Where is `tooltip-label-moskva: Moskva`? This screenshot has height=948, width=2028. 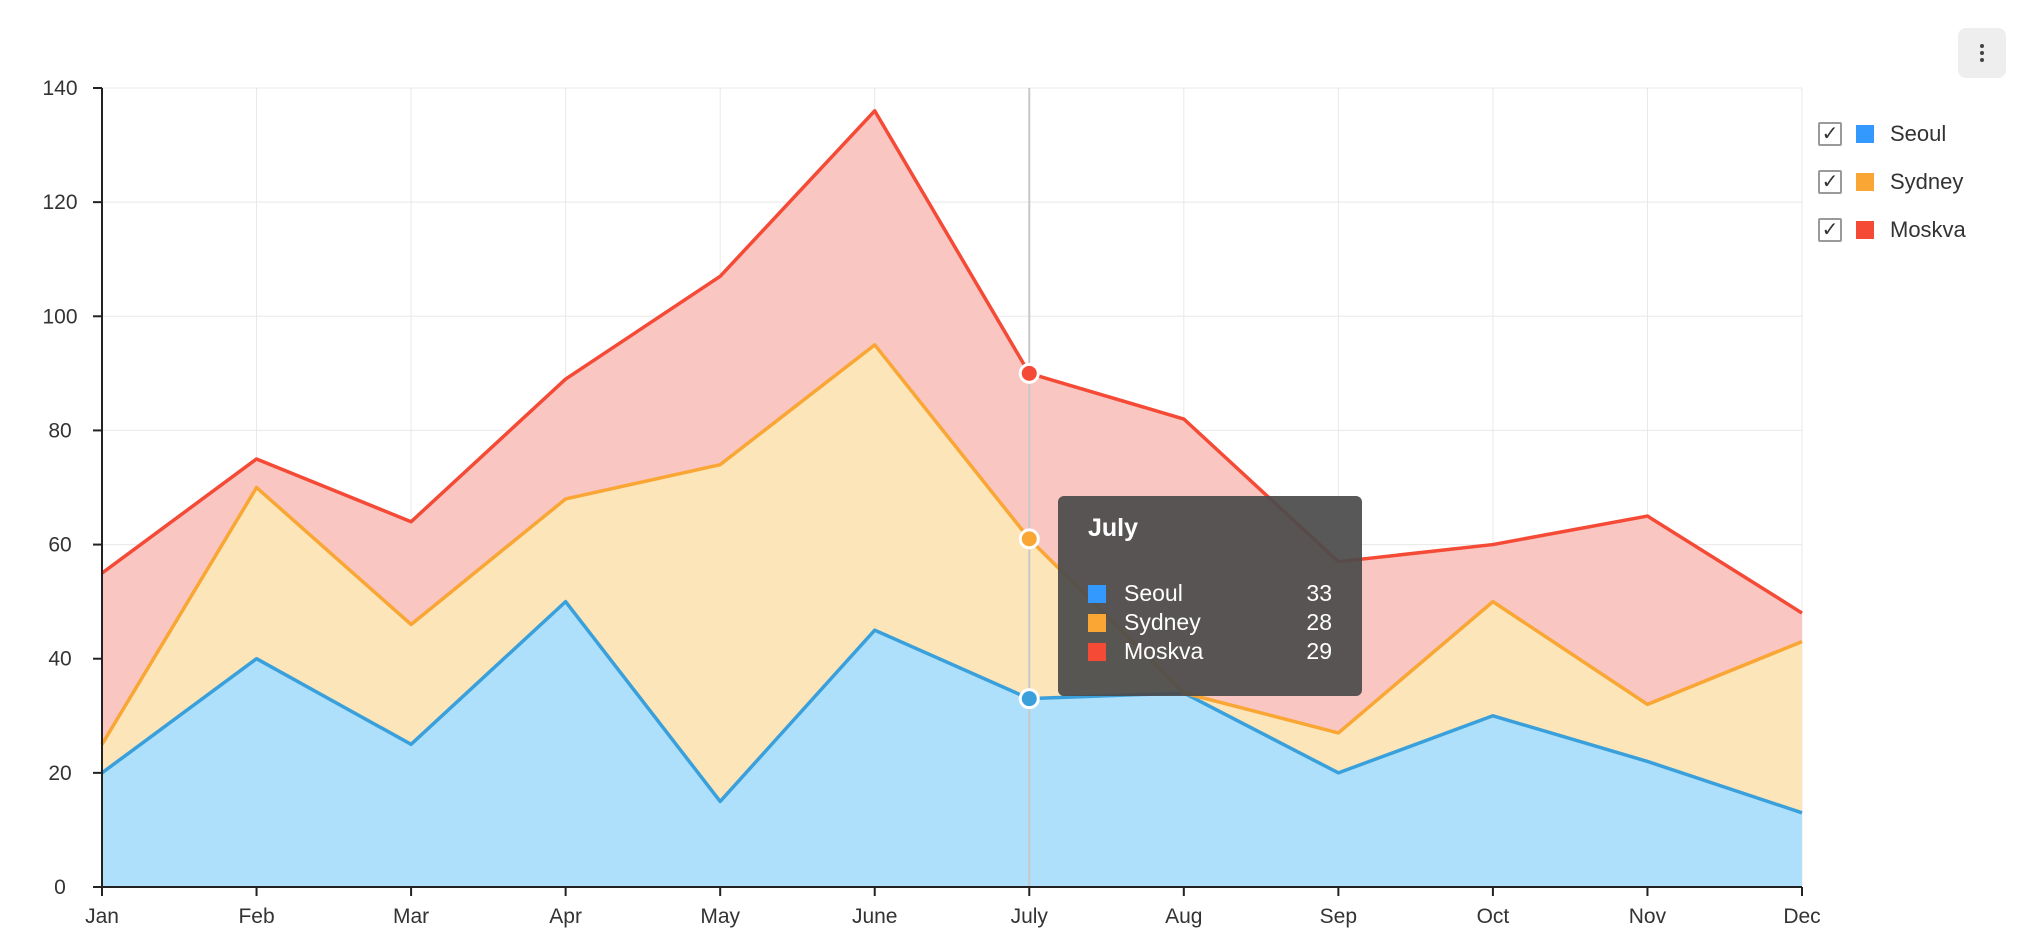 tooltip-label-moskva: Moskva is located at coordinates (1164, 651).